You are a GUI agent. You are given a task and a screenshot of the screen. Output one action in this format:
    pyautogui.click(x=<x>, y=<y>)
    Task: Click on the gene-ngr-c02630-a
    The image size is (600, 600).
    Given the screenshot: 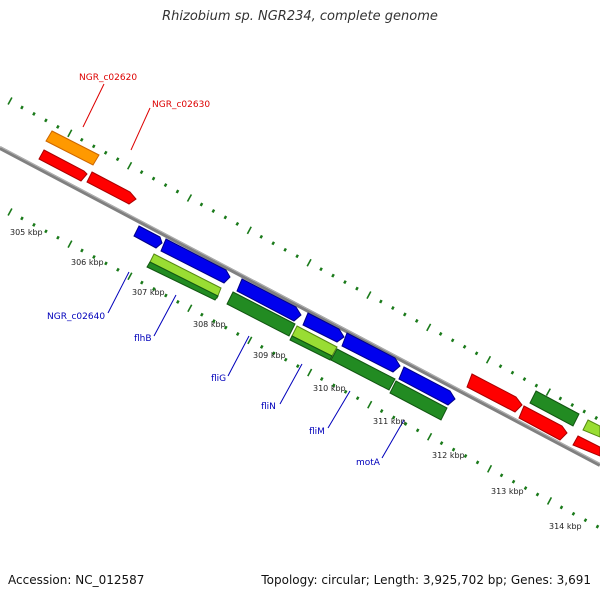 What is the action you would take?
    pyautogui.click(x=63, y=165)
    